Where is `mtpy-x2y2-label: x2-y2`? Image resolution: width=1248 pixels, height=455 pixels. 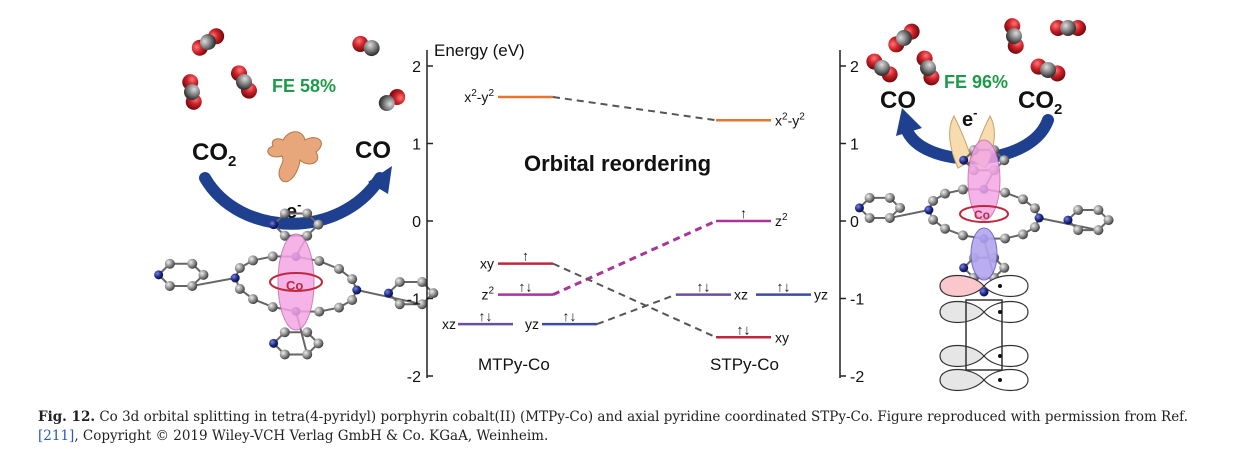
mtpy-x2y2-label: x2-y2 is located at coordinates (479, 96).